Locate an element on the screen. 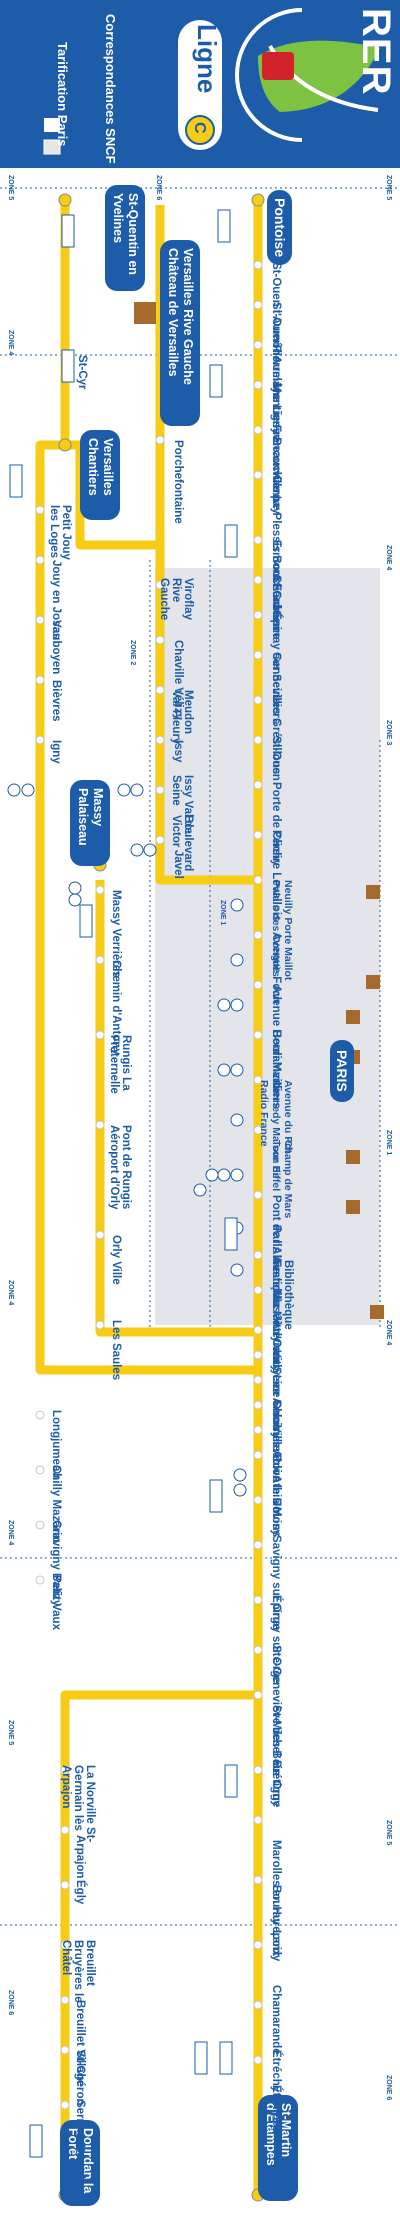  station-label: Bouray is located at coordinates (276, 1905).